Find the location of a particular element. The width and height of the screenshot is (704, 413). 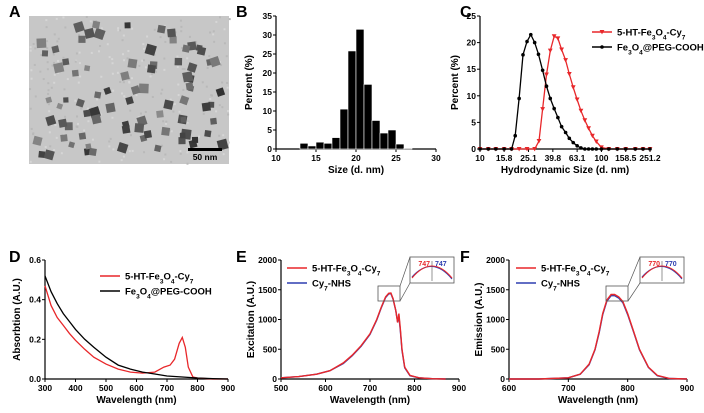

legend-entry: Fe3O4@PEG-COOH is located at coordinates (168, 294).